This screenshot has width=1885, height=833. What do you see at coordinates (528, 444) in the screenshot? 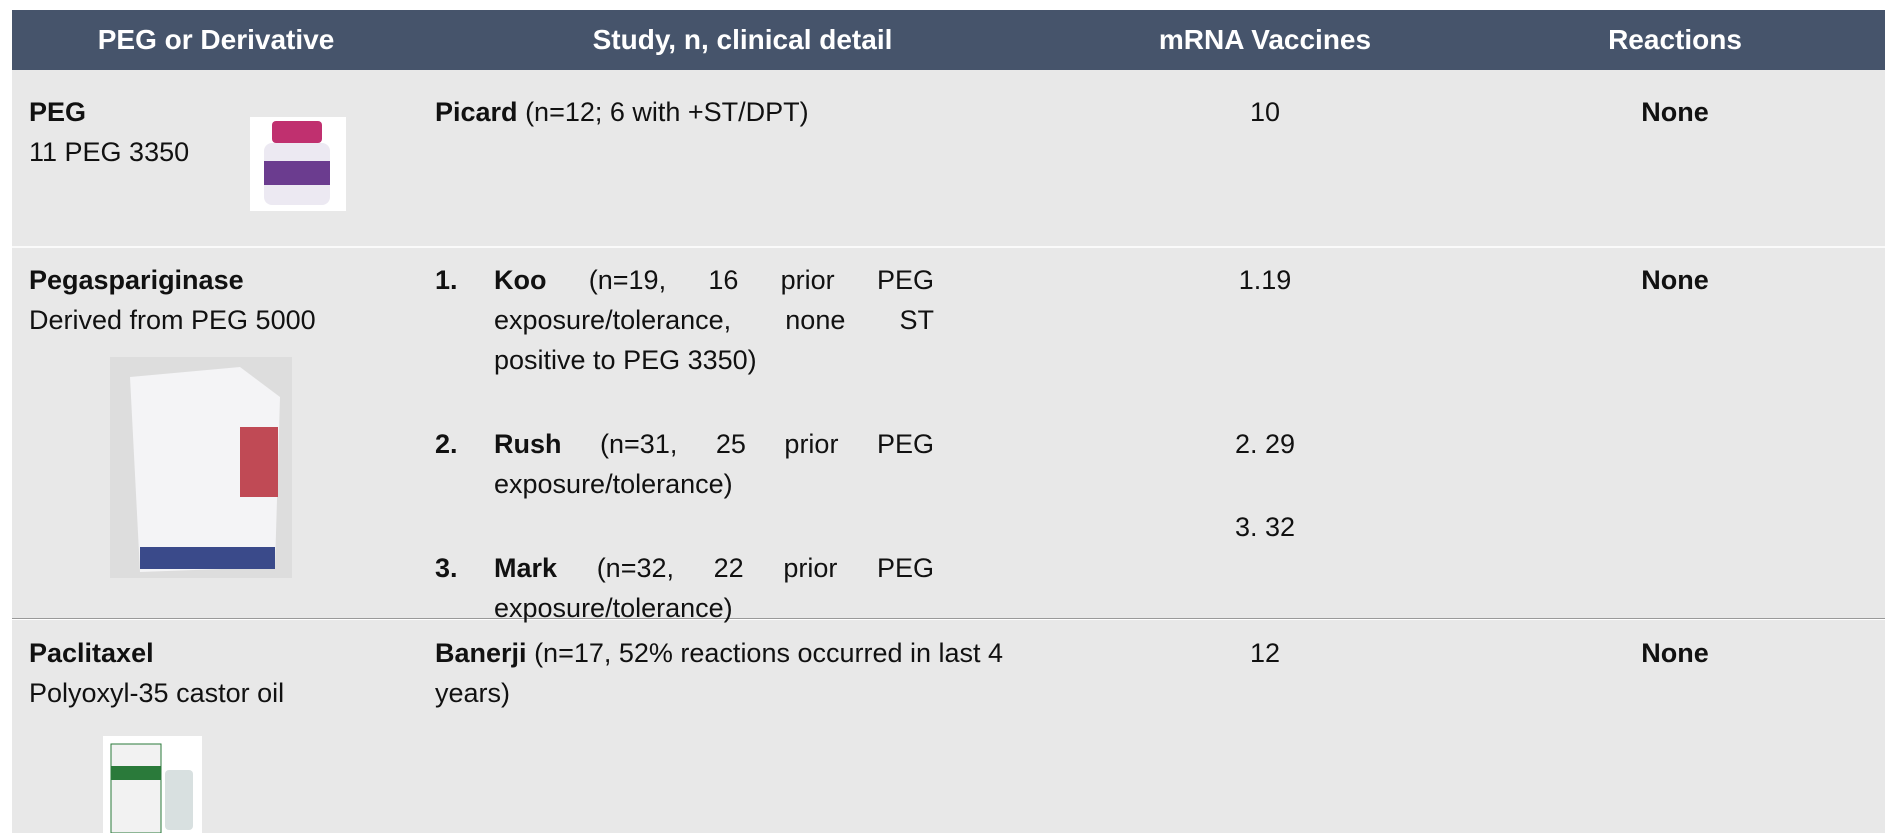
I see `study-author: Rush` at bounding box center [528, 444].